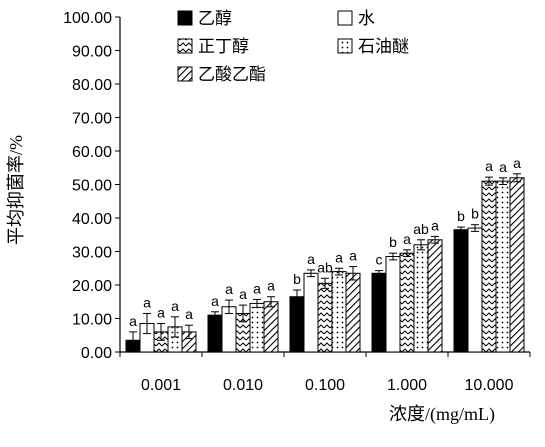 This screenshot has width=545, height=447. I want to click on legend-label: 石油醚, so click(383, 47).